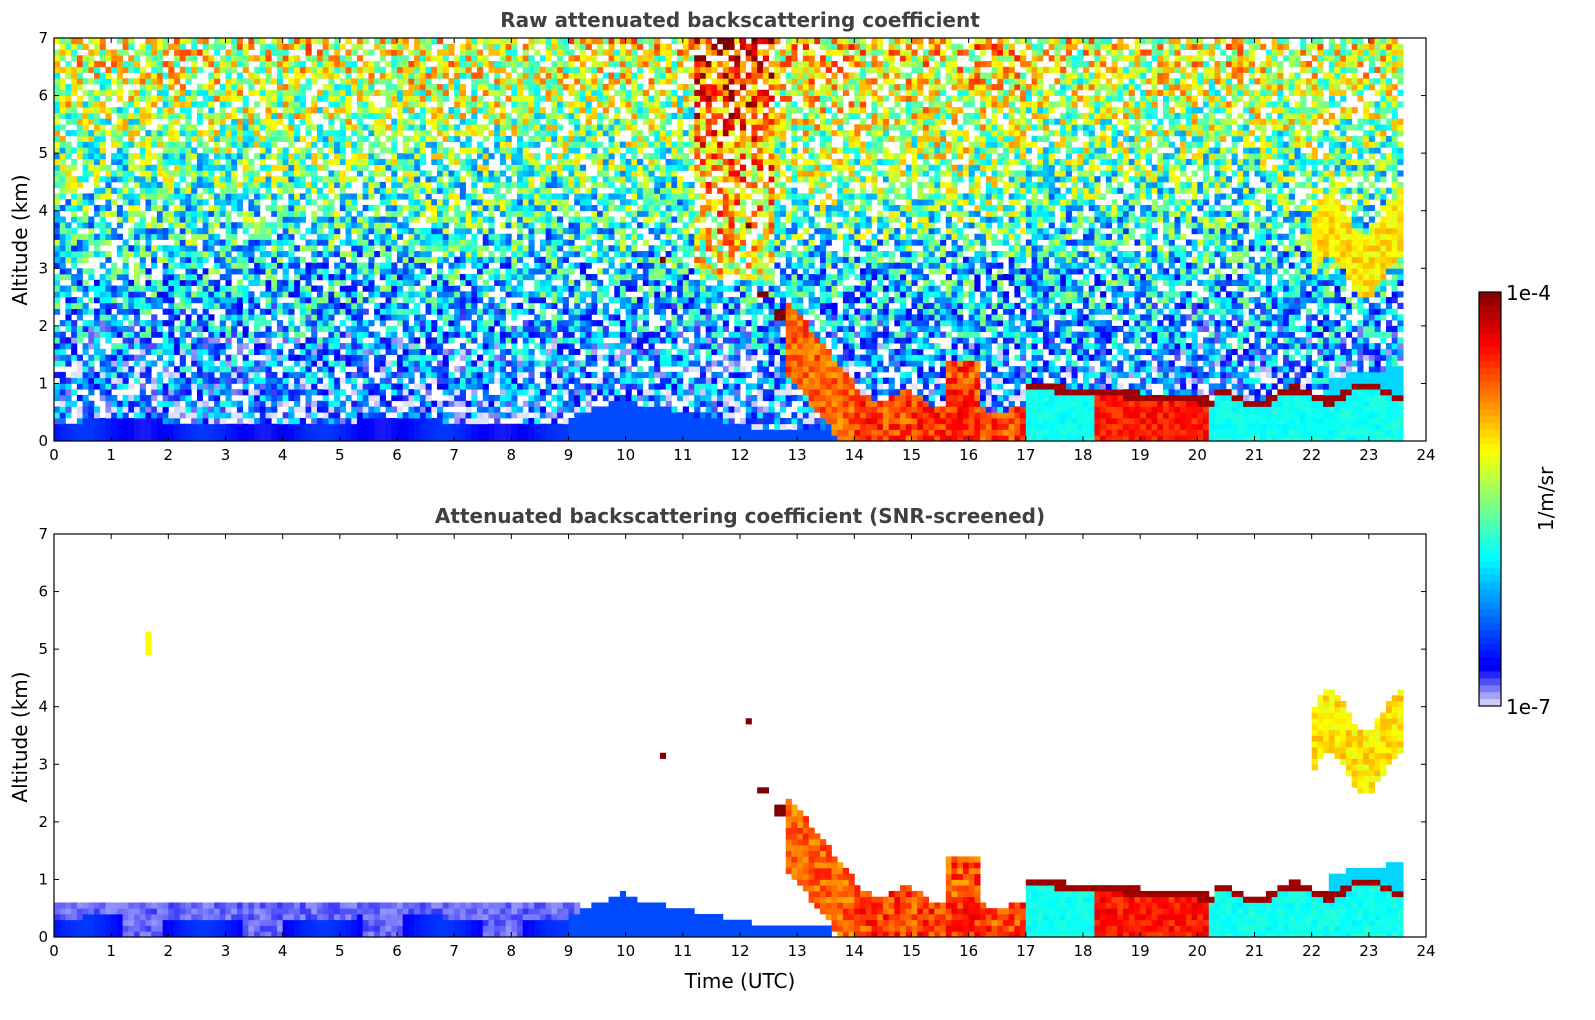 The width and height of the screenshot is (1595, 1020). What do you see at coordinates (43, 96) in the screenshot?
I see `y-tick-label: 6` at bounding box center [43, 96].